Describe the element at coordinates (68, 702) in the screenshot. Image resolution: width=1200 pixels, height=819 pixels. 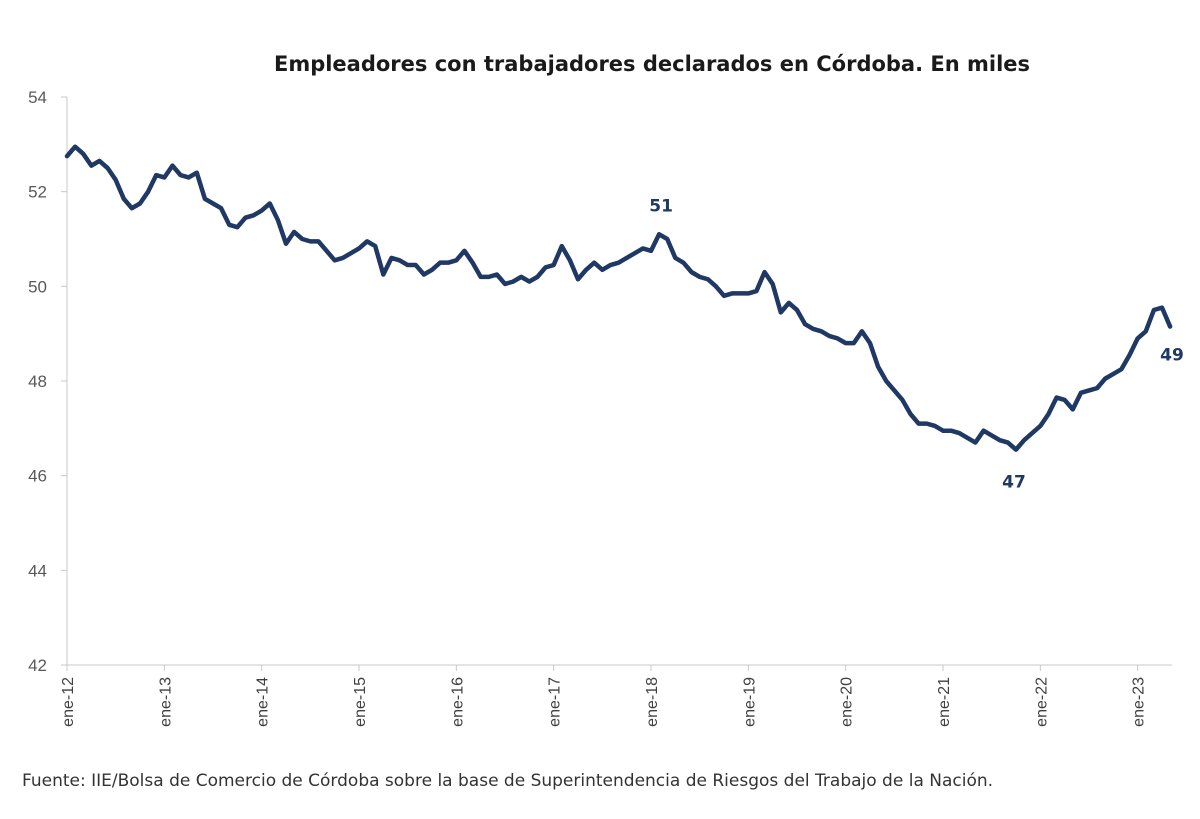
I see `x-tick-label: ene-12` at that location.